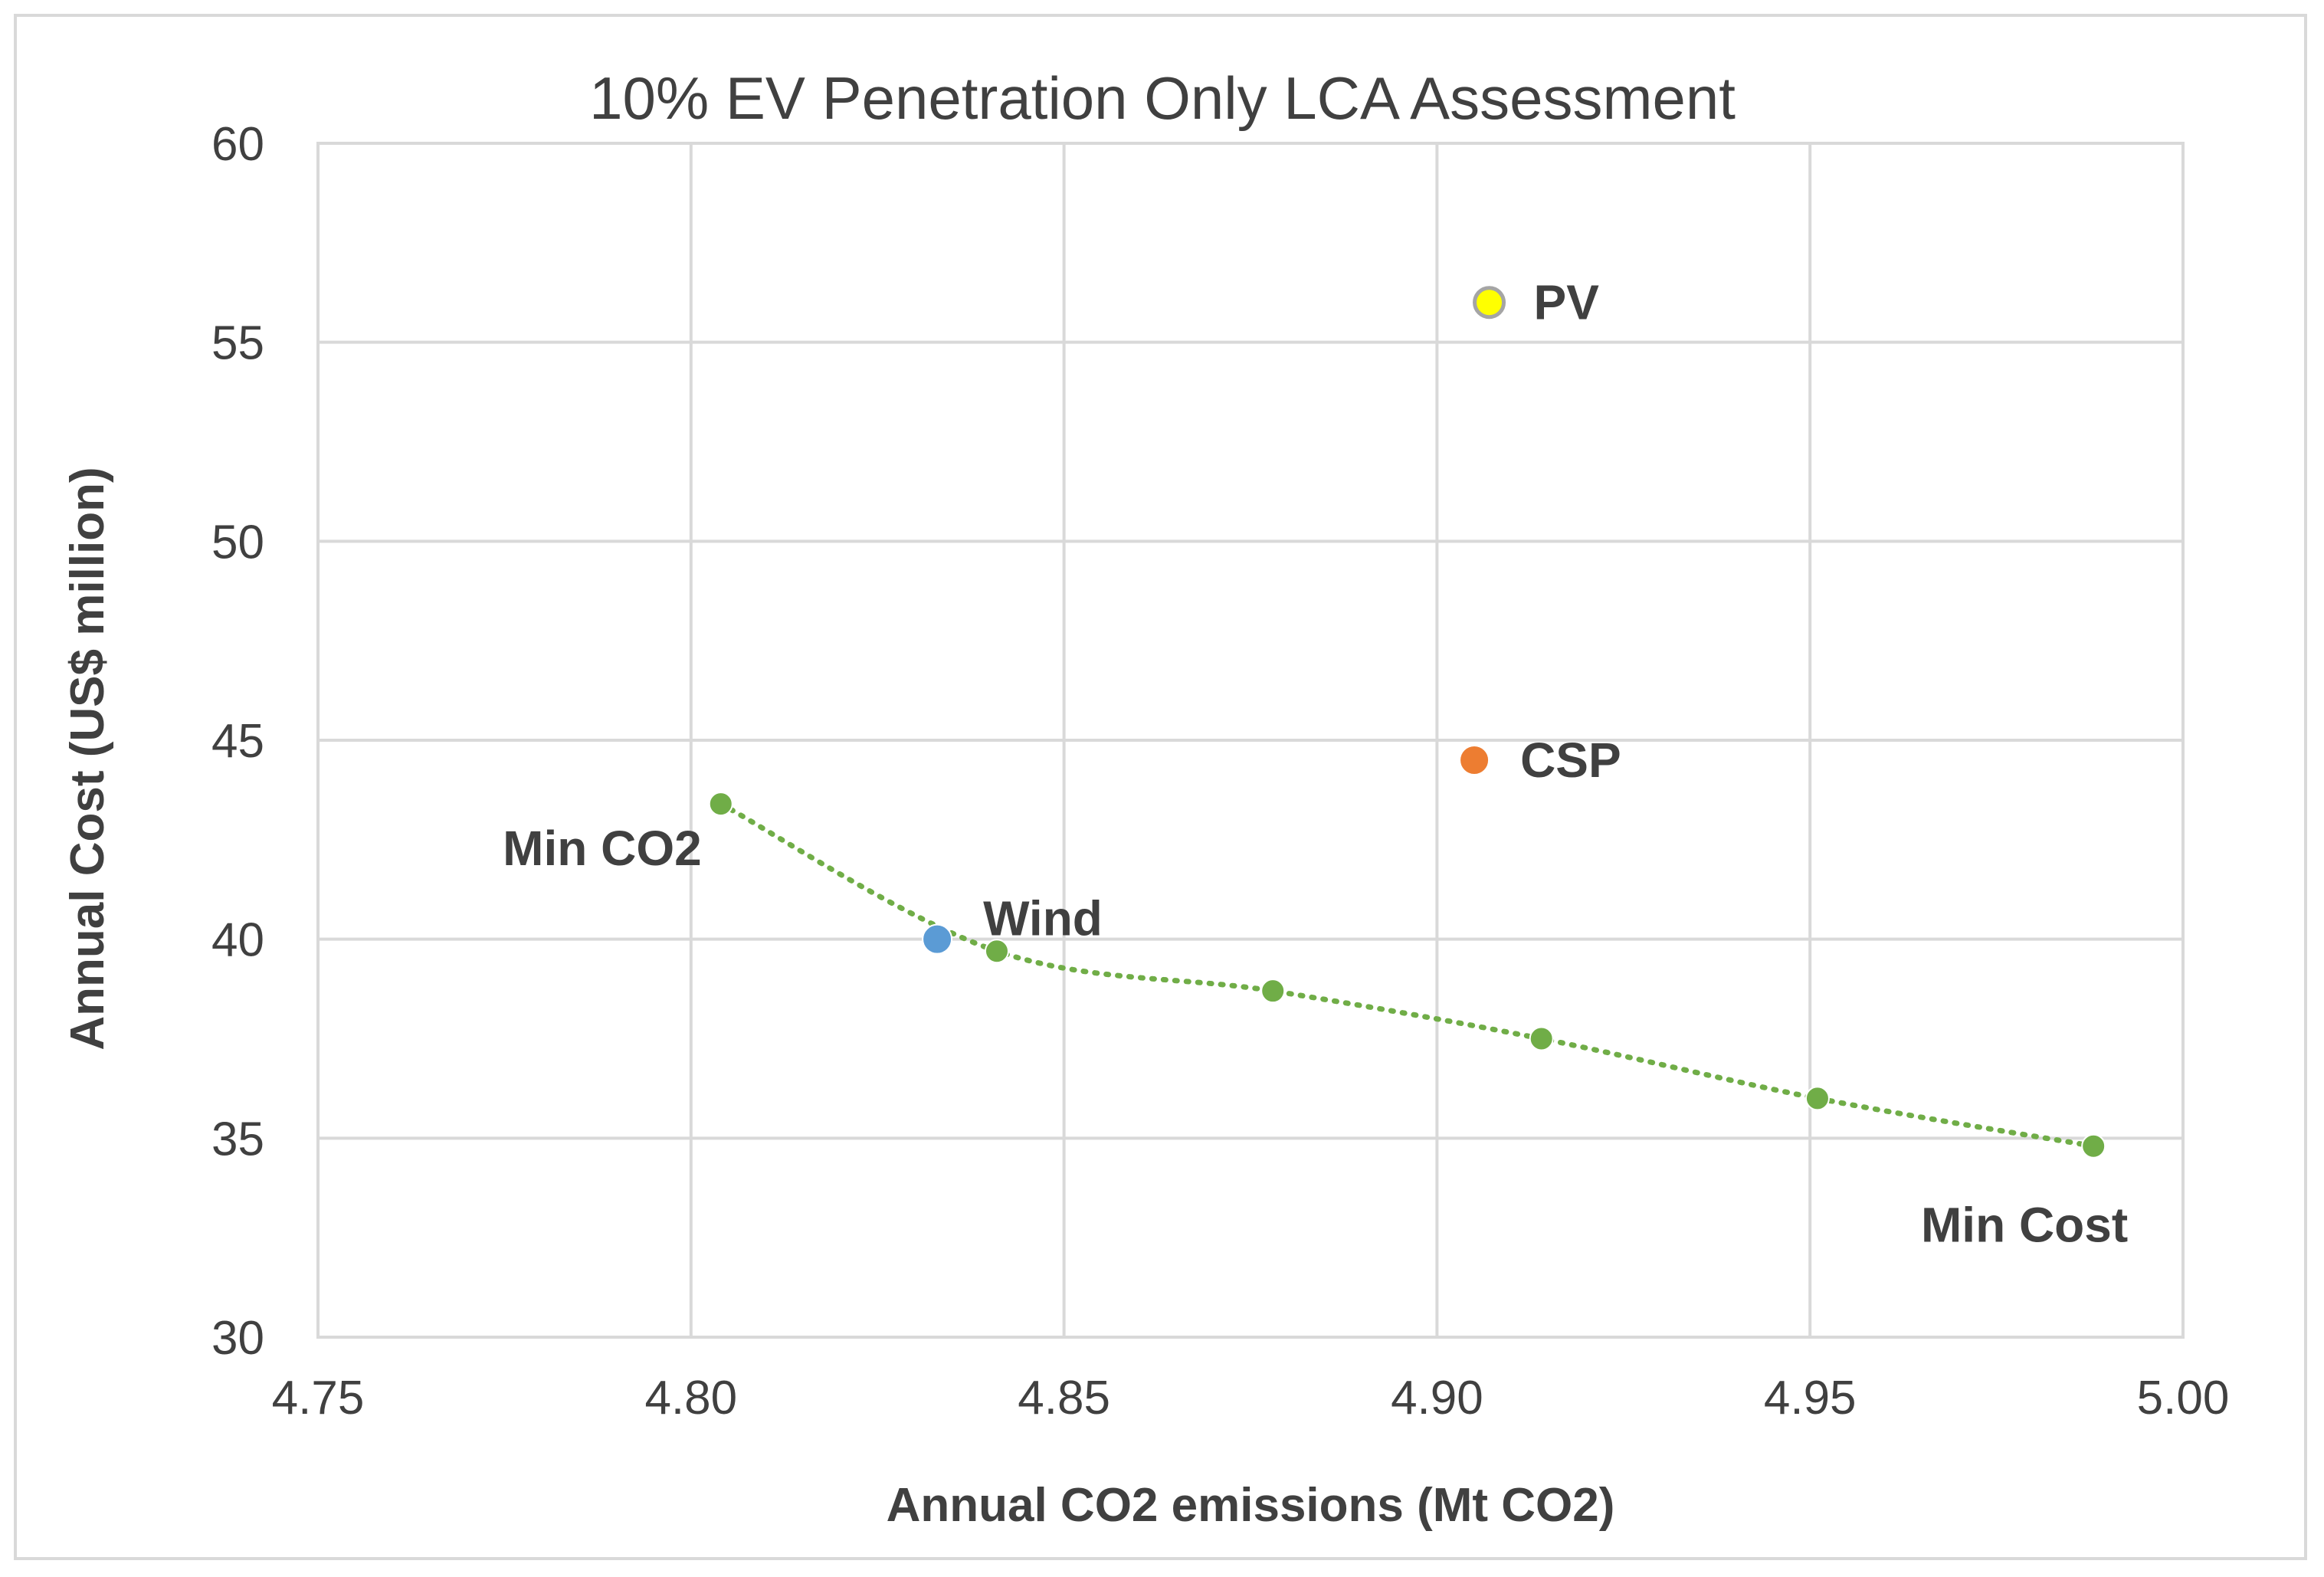 This screenshot has width=2324, height=1577. What do you see at coordinates (937, 939) in the screenshot?
I see `wind-point` at bounding box center [937, 939].